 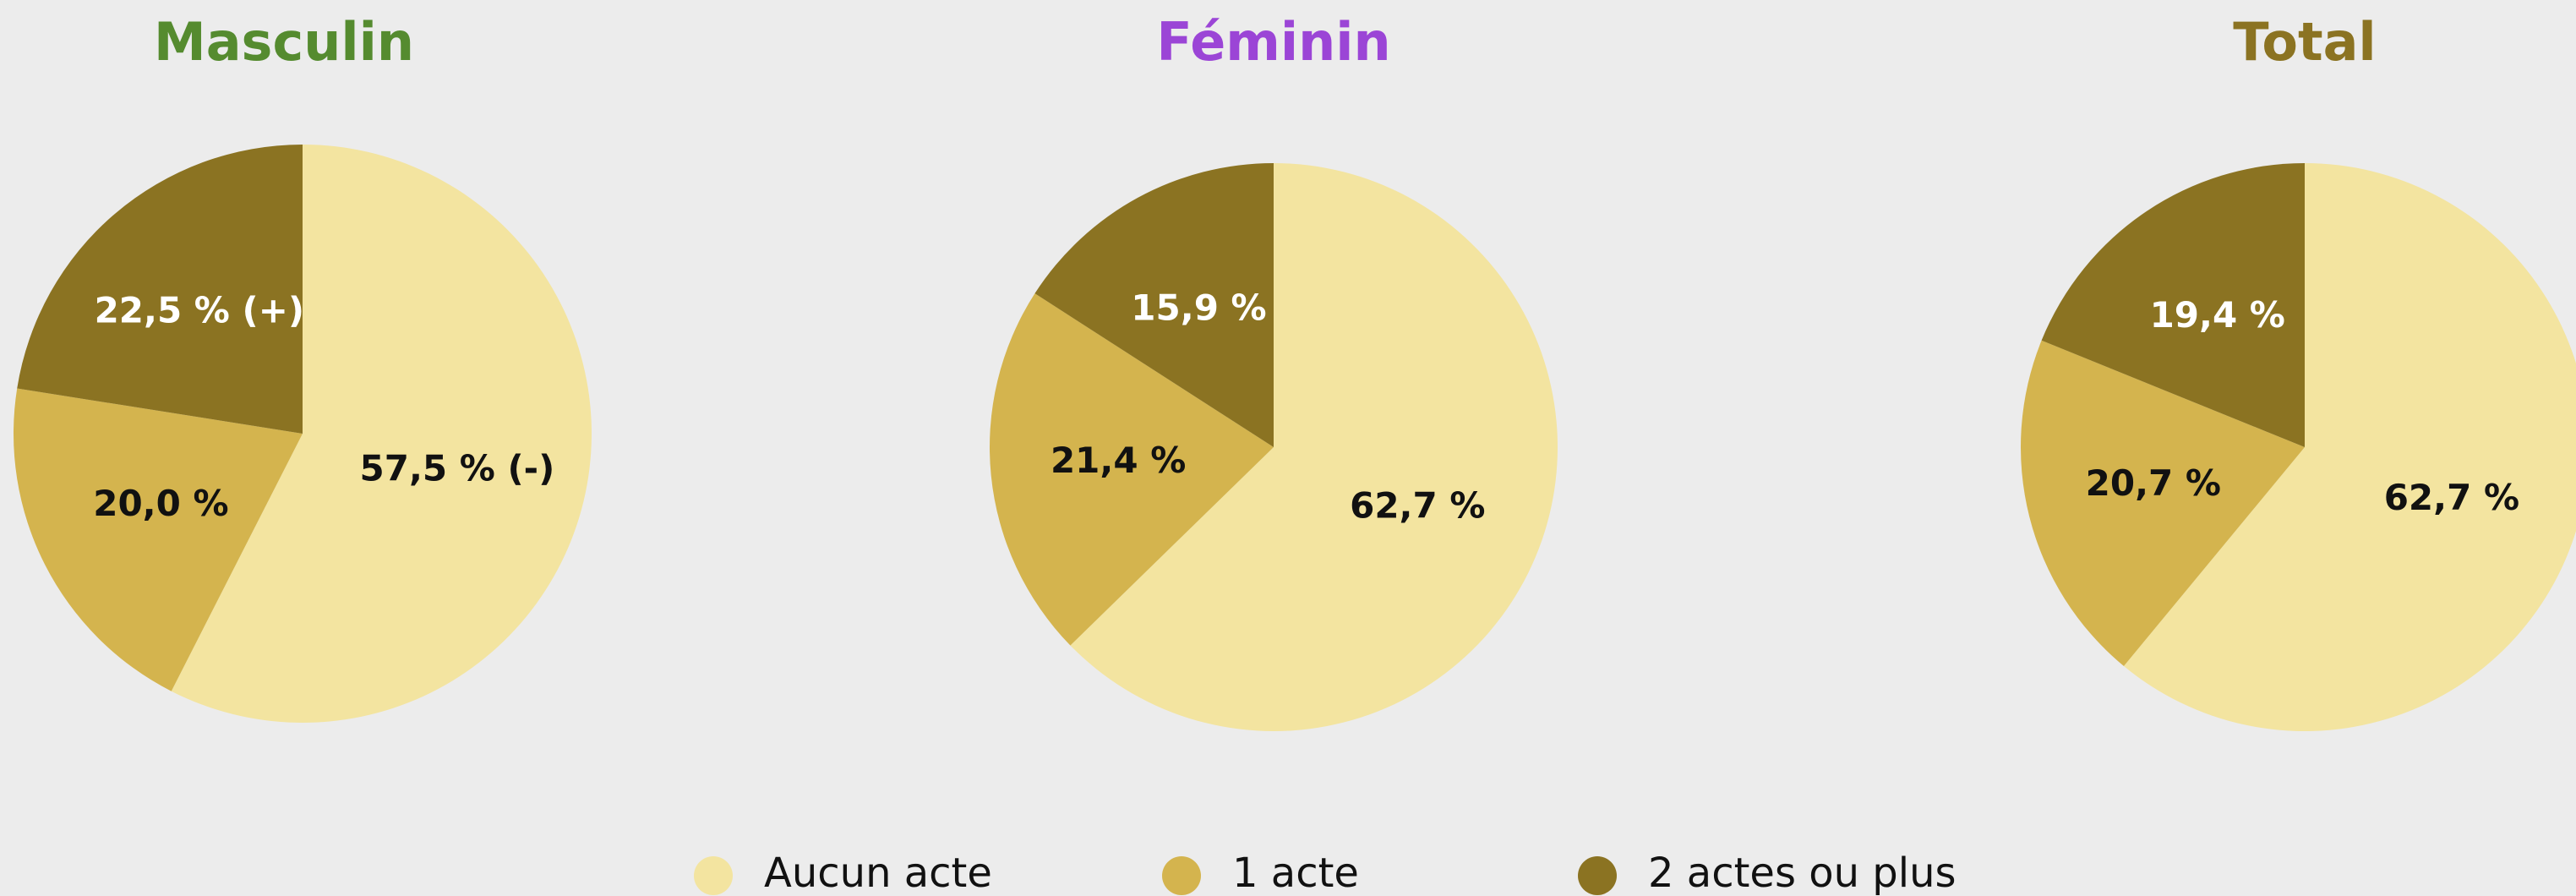 What do you see at coordinates (200, 310) in the screenshot?
I see `data-label: 22,5 % (+)` at bounding box center [200, 310].